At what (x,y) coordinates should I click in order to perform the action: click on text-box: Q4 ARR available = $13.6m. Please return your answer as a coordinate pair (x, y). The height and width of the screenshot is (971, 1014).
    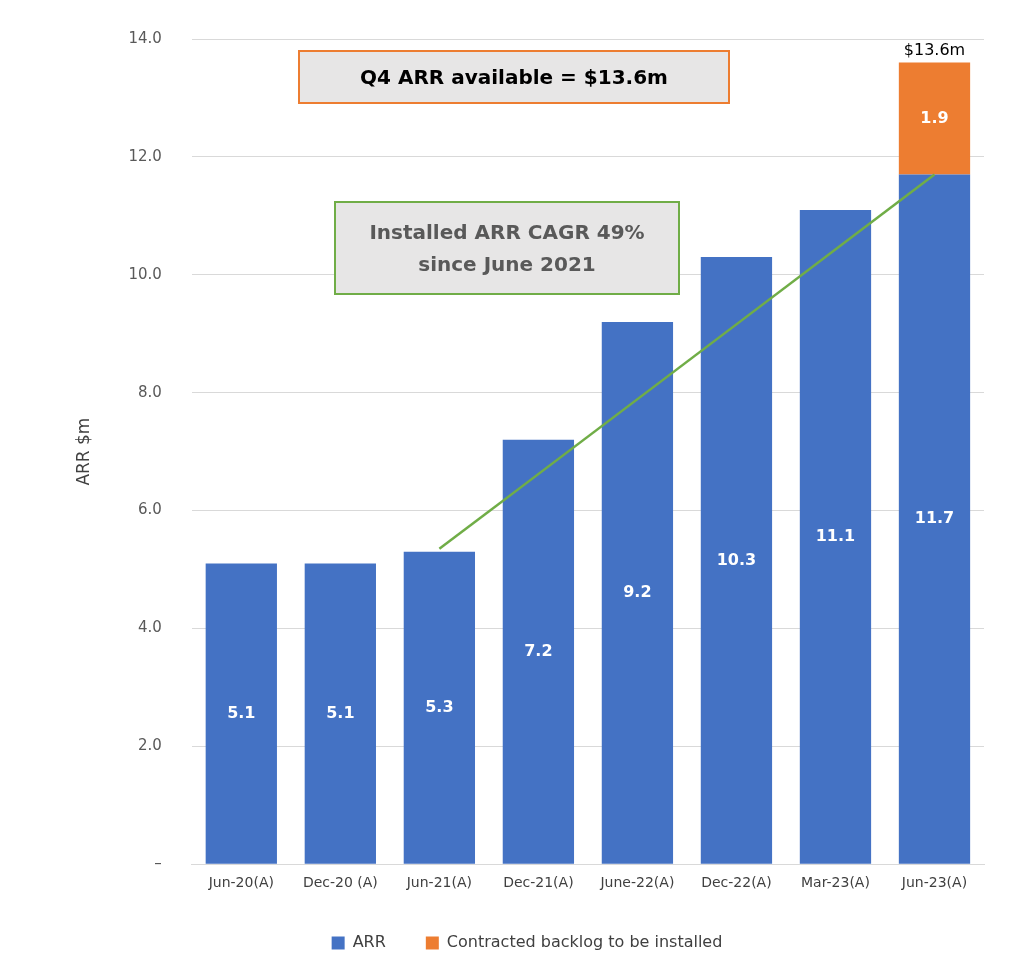
    Looking at the image, I should click on (514, 77).